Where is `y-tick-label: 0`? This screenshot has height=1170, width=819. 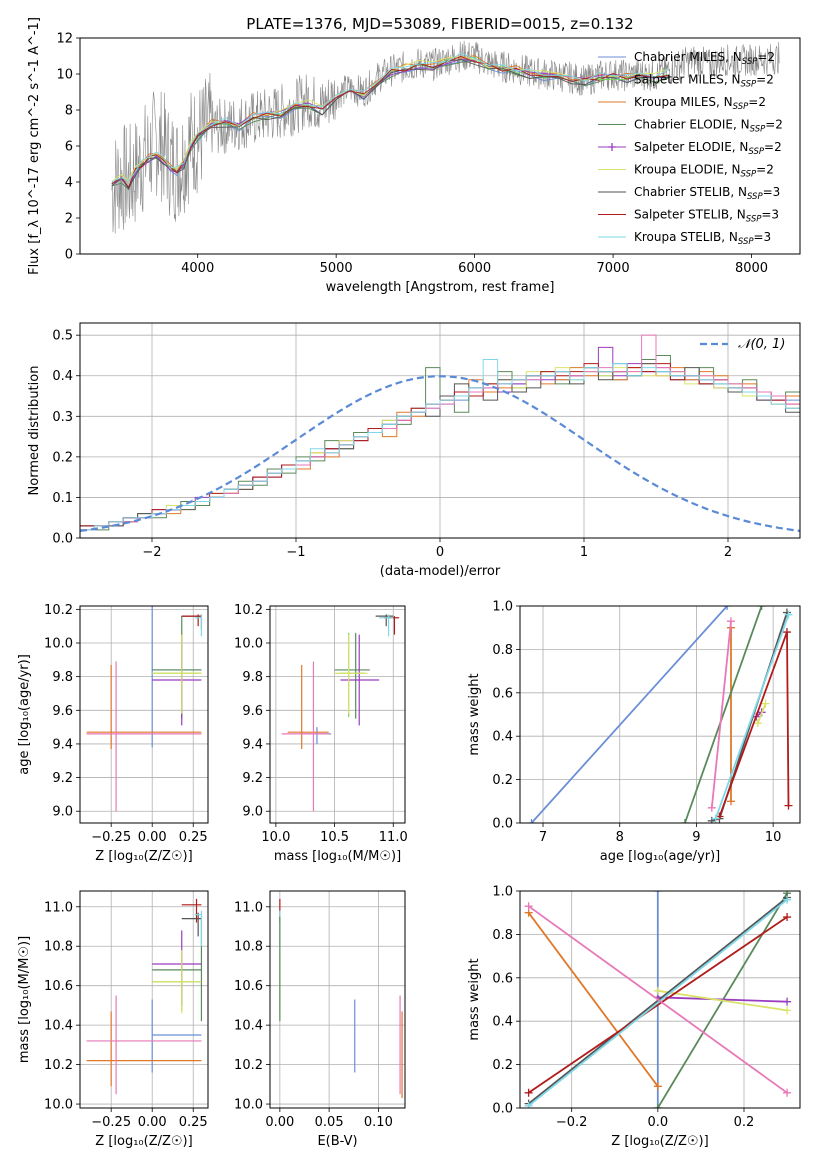 y-tick-label: 0 is located at coordinates (69, 255).